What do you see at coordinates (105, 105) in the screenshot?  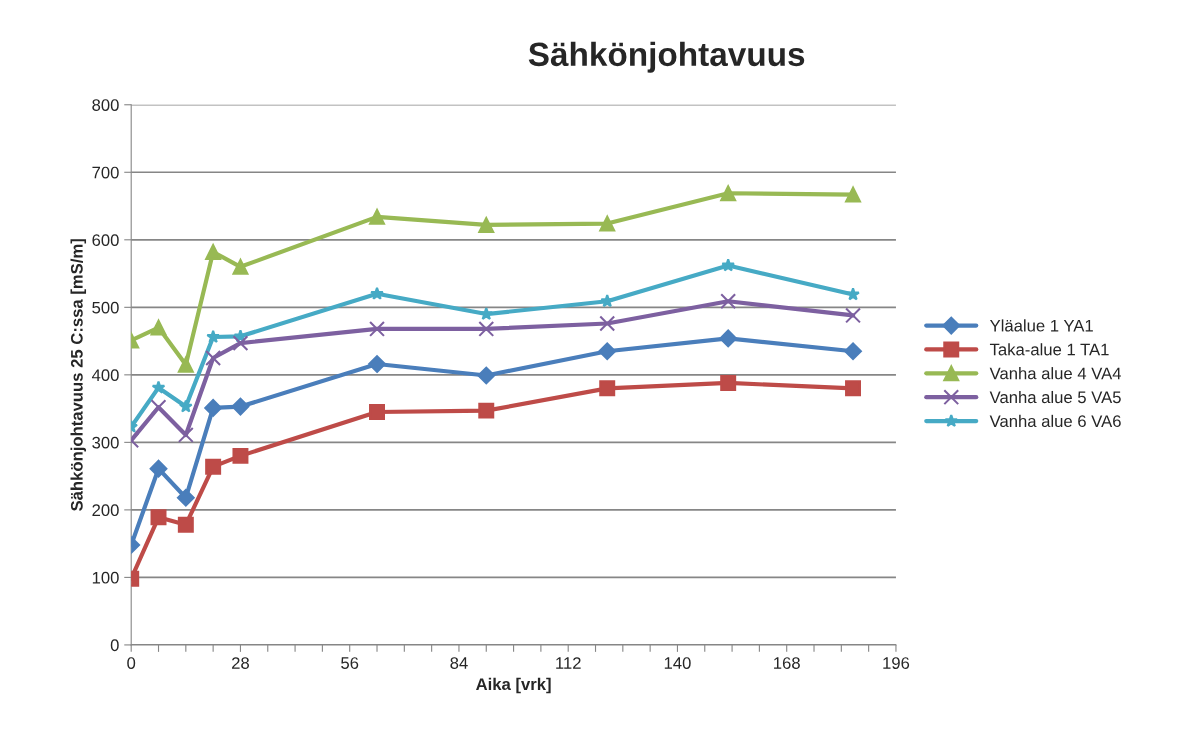 I see `y-tick-label: 800` at bounding box center [105, 105].